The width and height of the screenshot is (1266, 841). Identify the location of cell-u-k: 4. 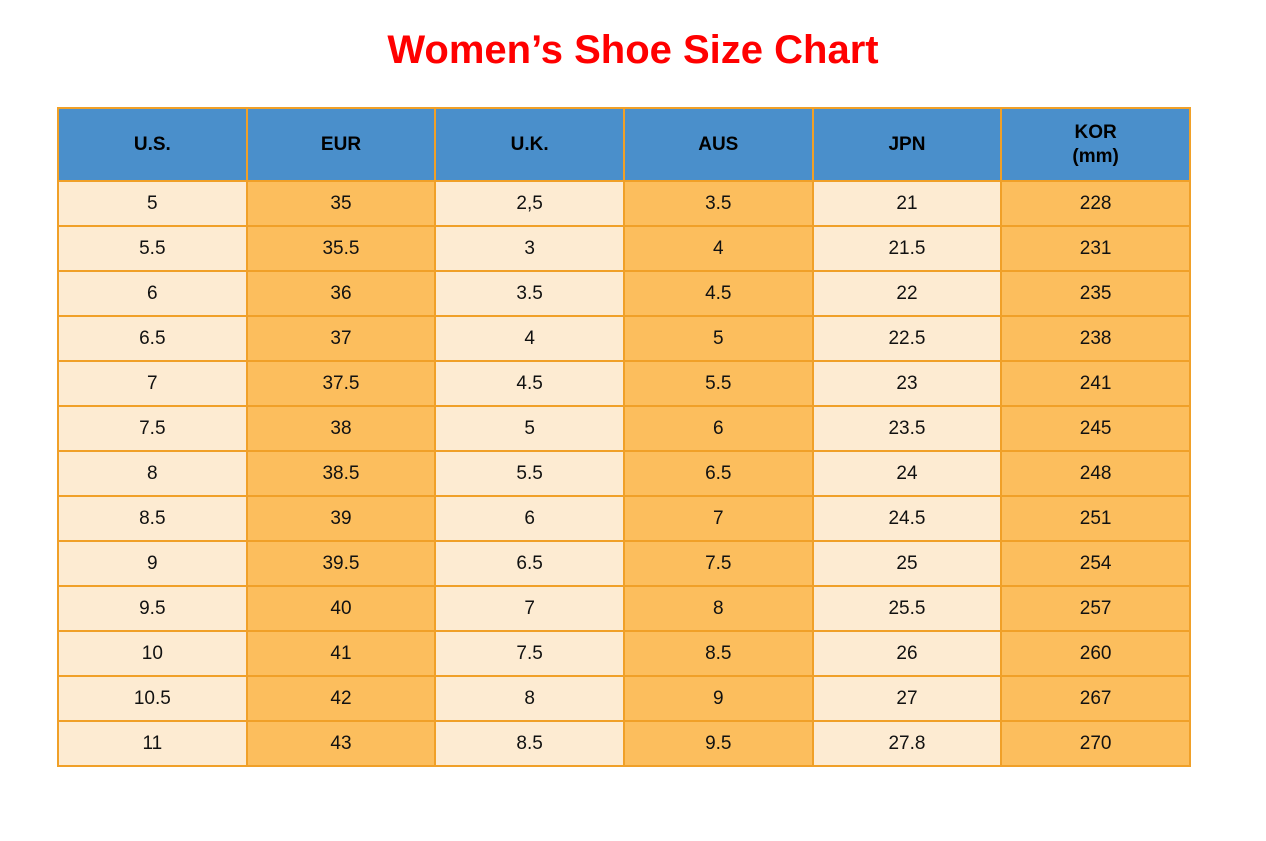
(529, 338).